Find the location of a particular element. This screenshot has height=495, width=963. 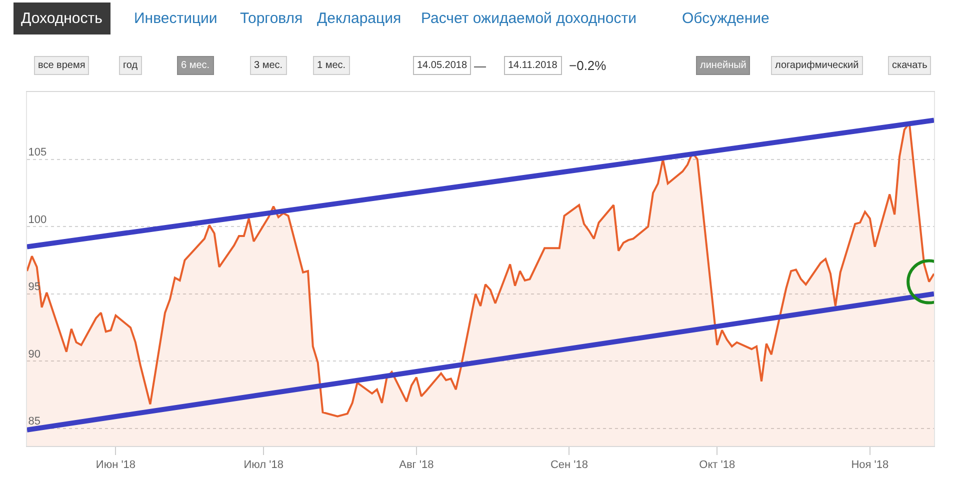

x-tick-label: Июн '18 is located at coordinates (116, 465).